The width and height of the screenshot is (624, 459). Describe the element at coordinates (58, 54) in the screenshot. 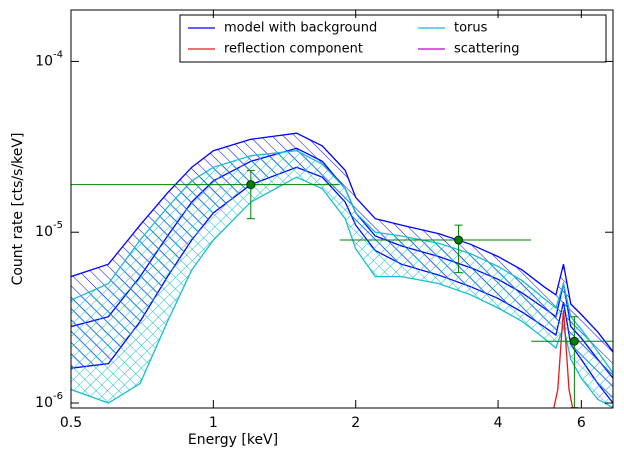

I see `y-tick-exponent: -4` at that location.